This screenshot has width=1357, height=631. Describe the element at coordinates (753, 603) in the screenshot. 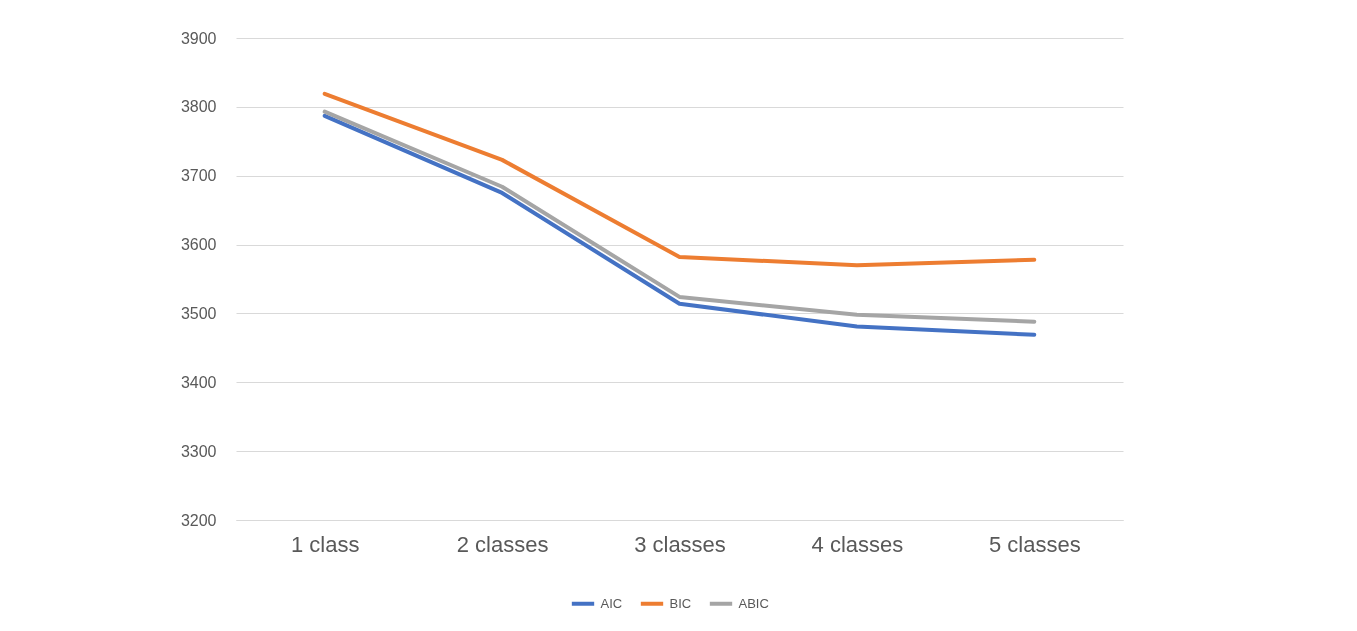

I see `legend-label: ABIC` at that location.